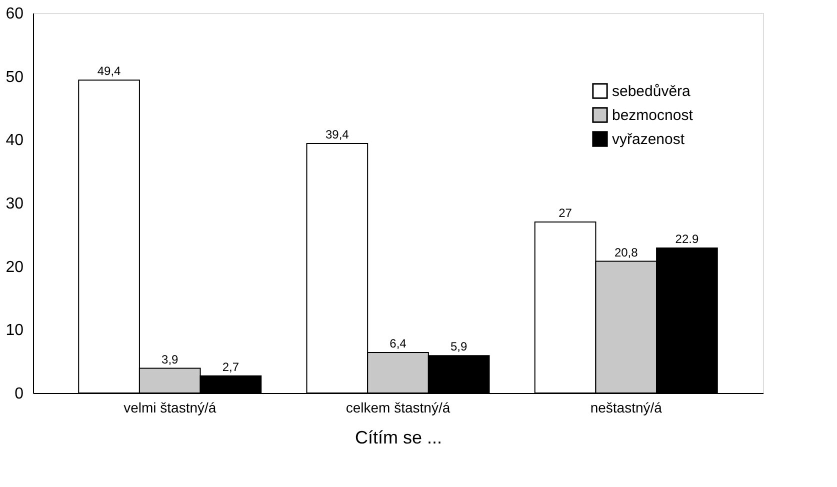  What do you see at coordinates (653, 115) in the screenshot?
I see `legend-label: bezmocnost` at bounding box center [653, 115].